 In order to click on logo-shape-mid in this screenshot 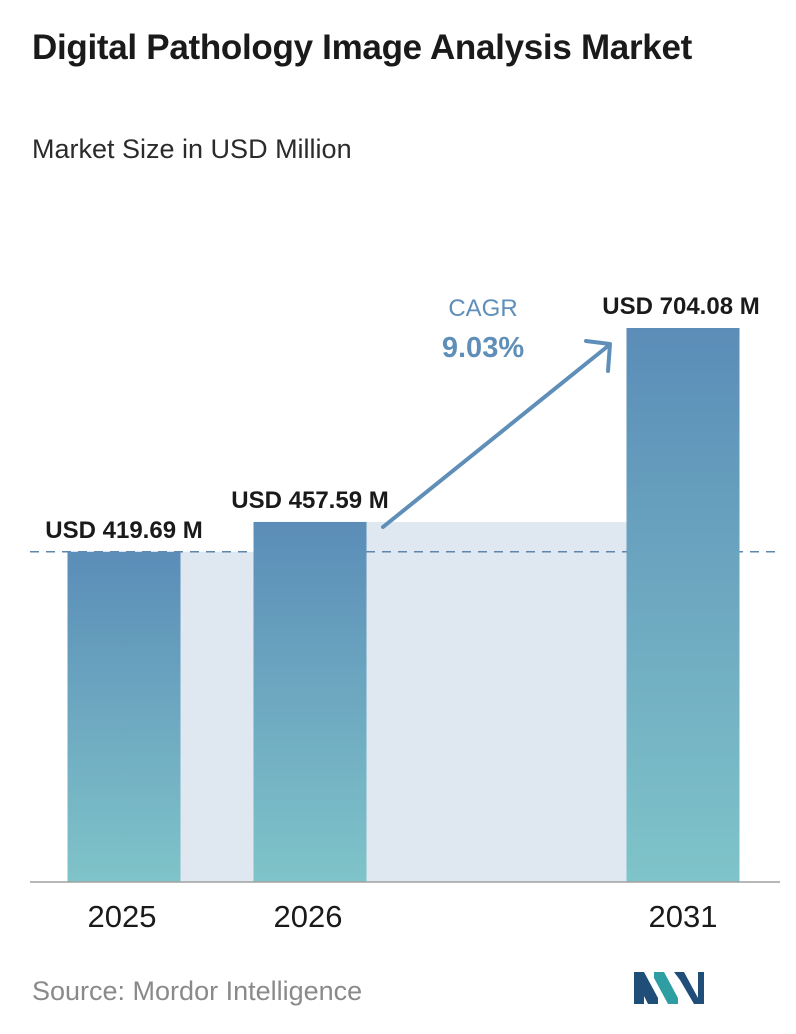, I will do `click(666, 988)`.